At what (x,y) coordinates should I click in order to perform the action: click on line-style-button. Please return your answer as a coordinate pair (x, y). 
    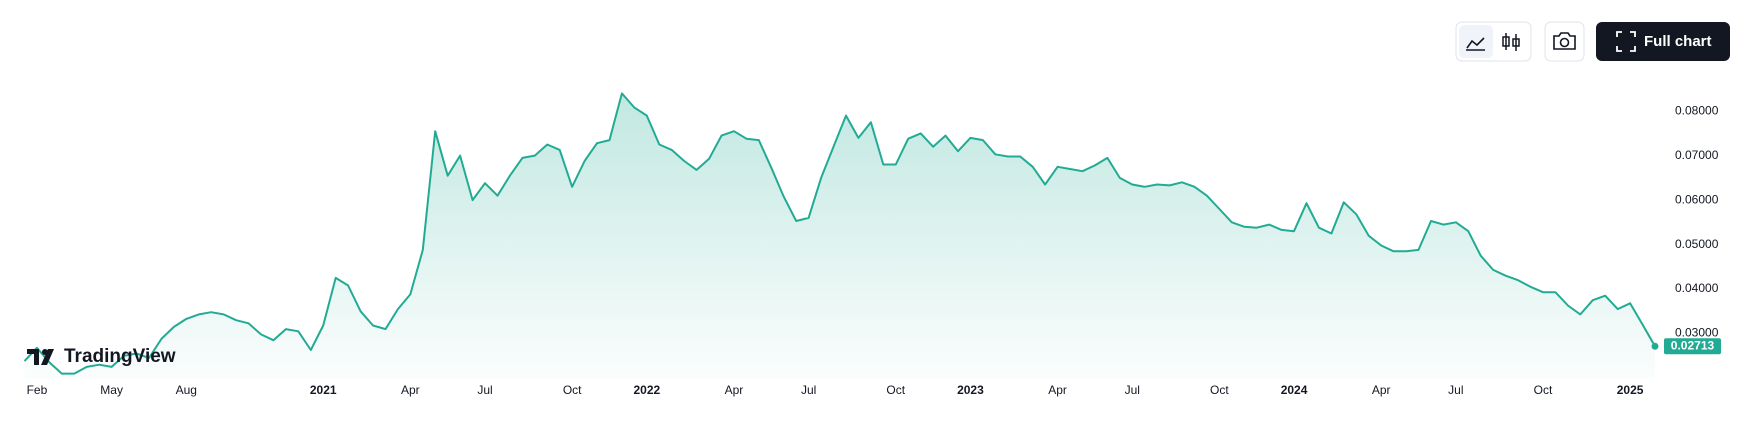
    Looking at the image, I should click on (1476, 41).